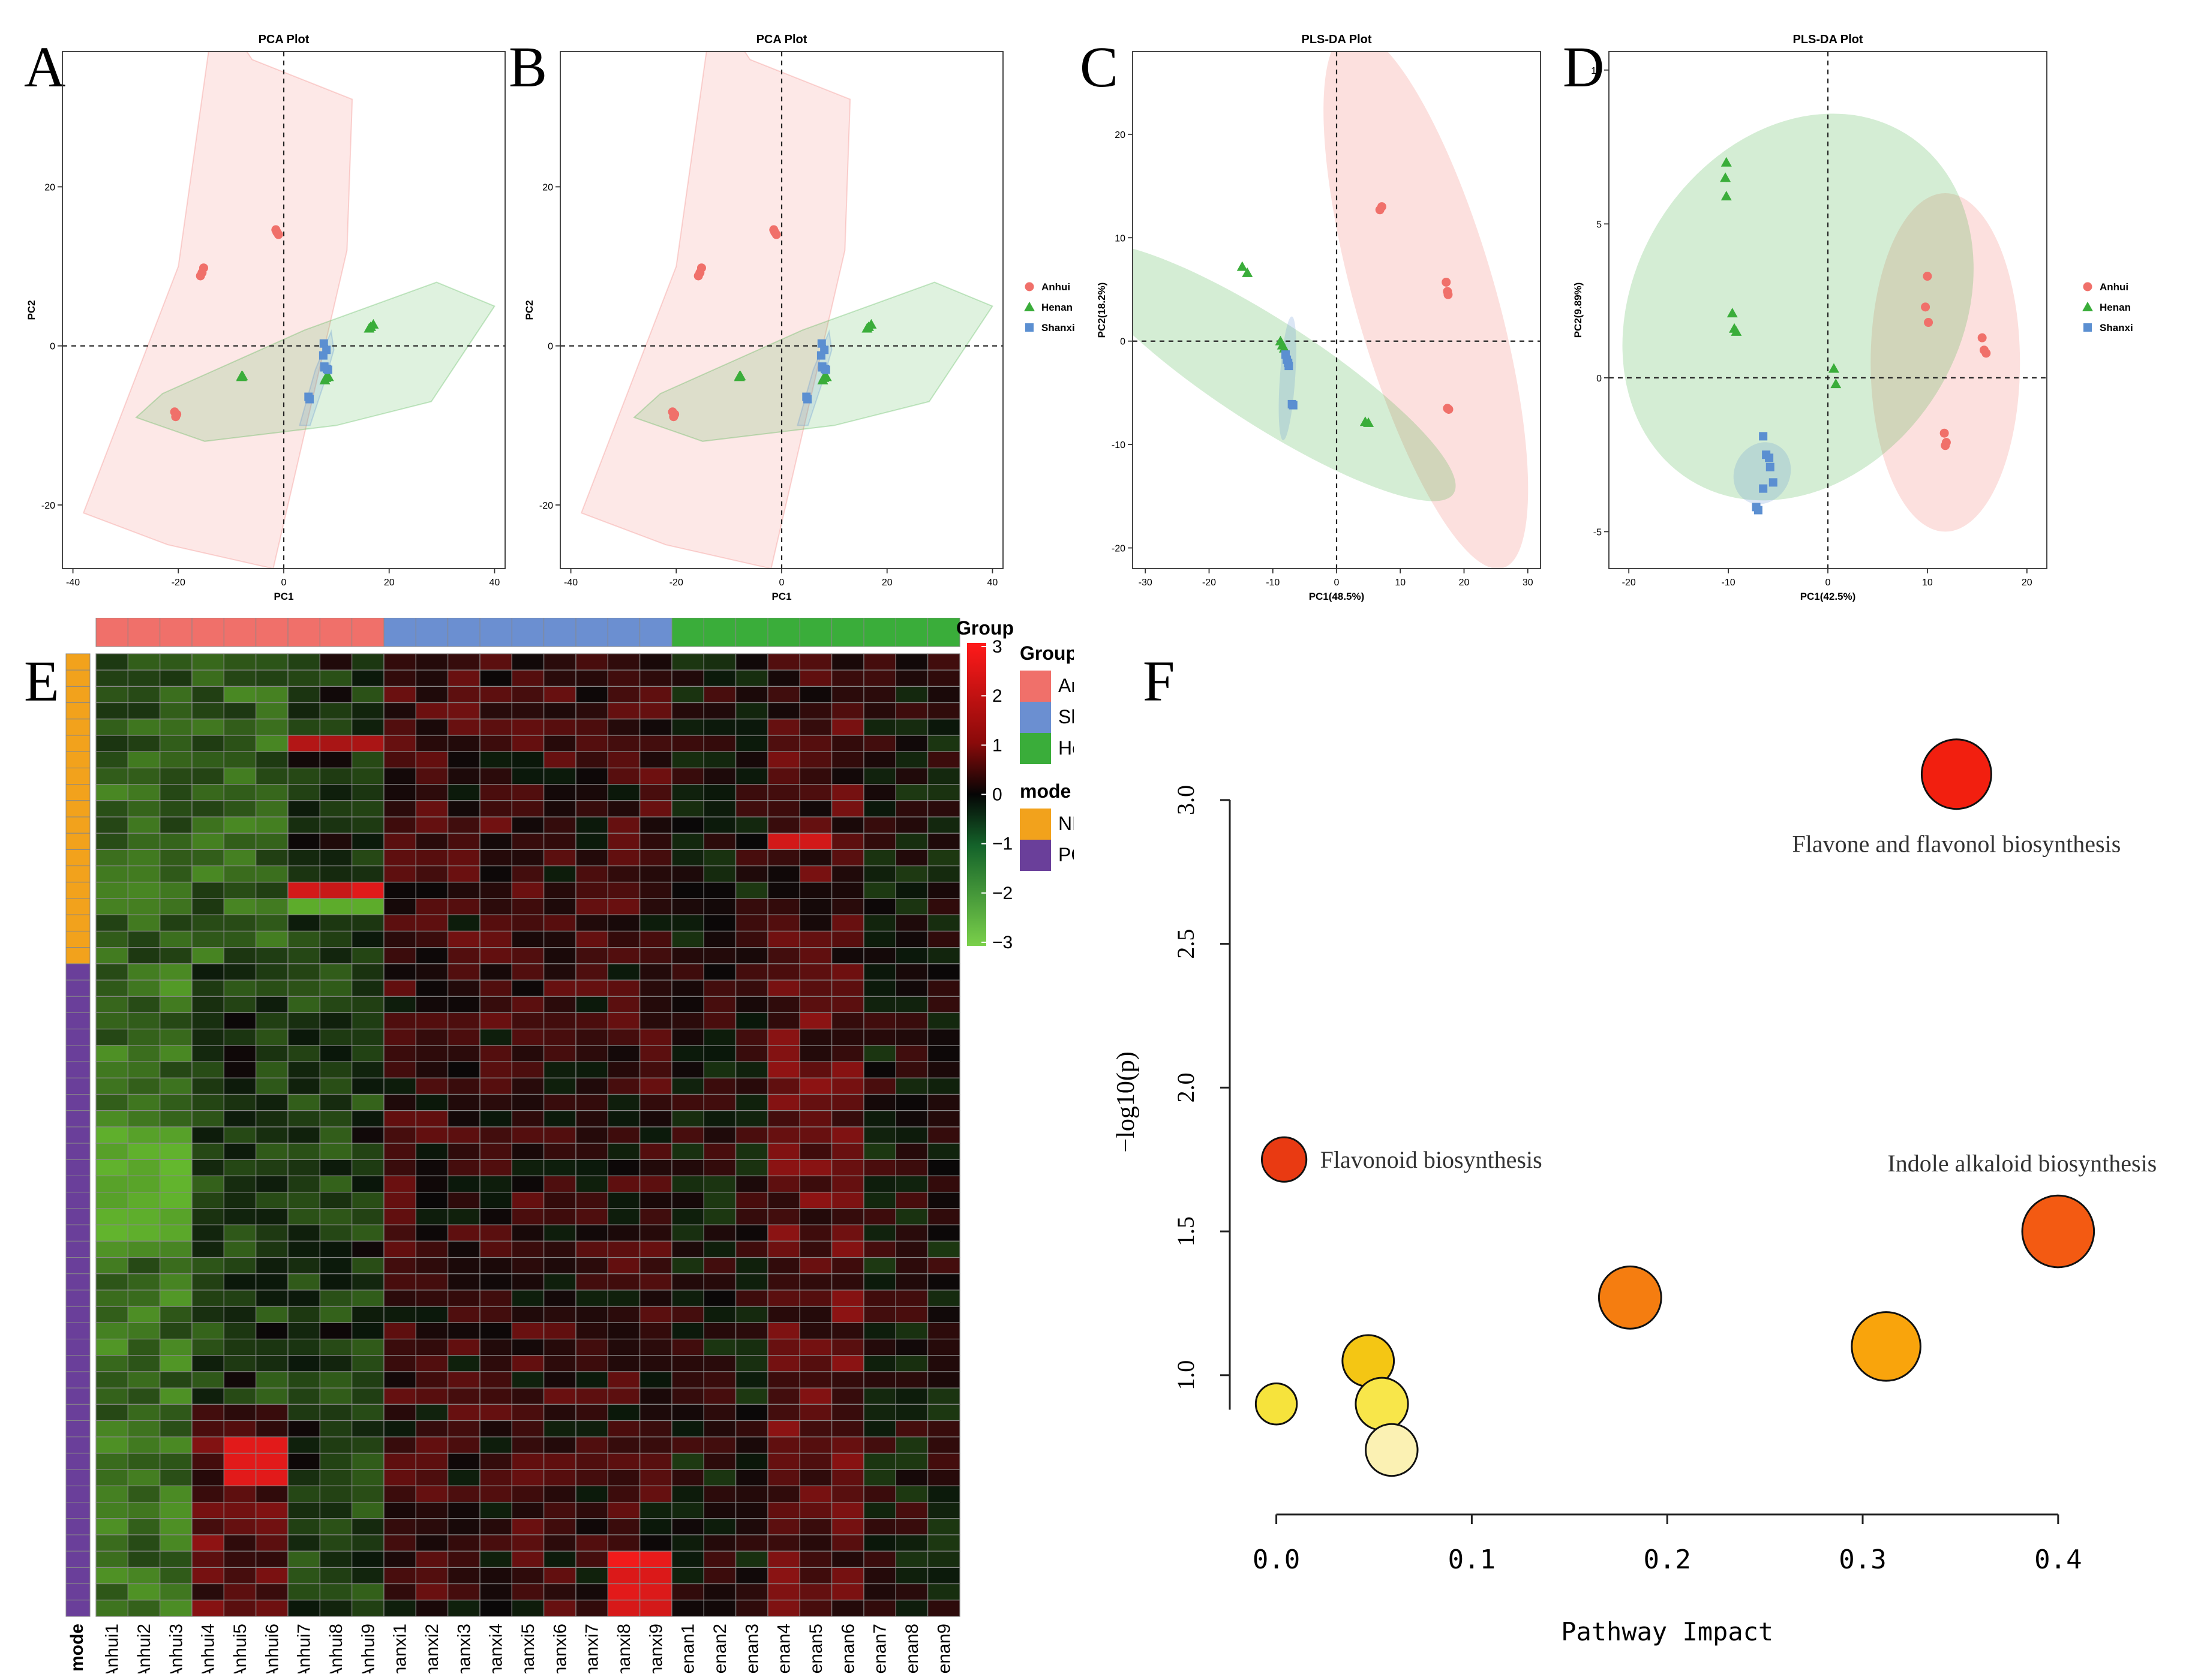 The height and width of the screenshot is (1680, 2204). I want to click on legend-group-title: Group, so click(1047, 653).